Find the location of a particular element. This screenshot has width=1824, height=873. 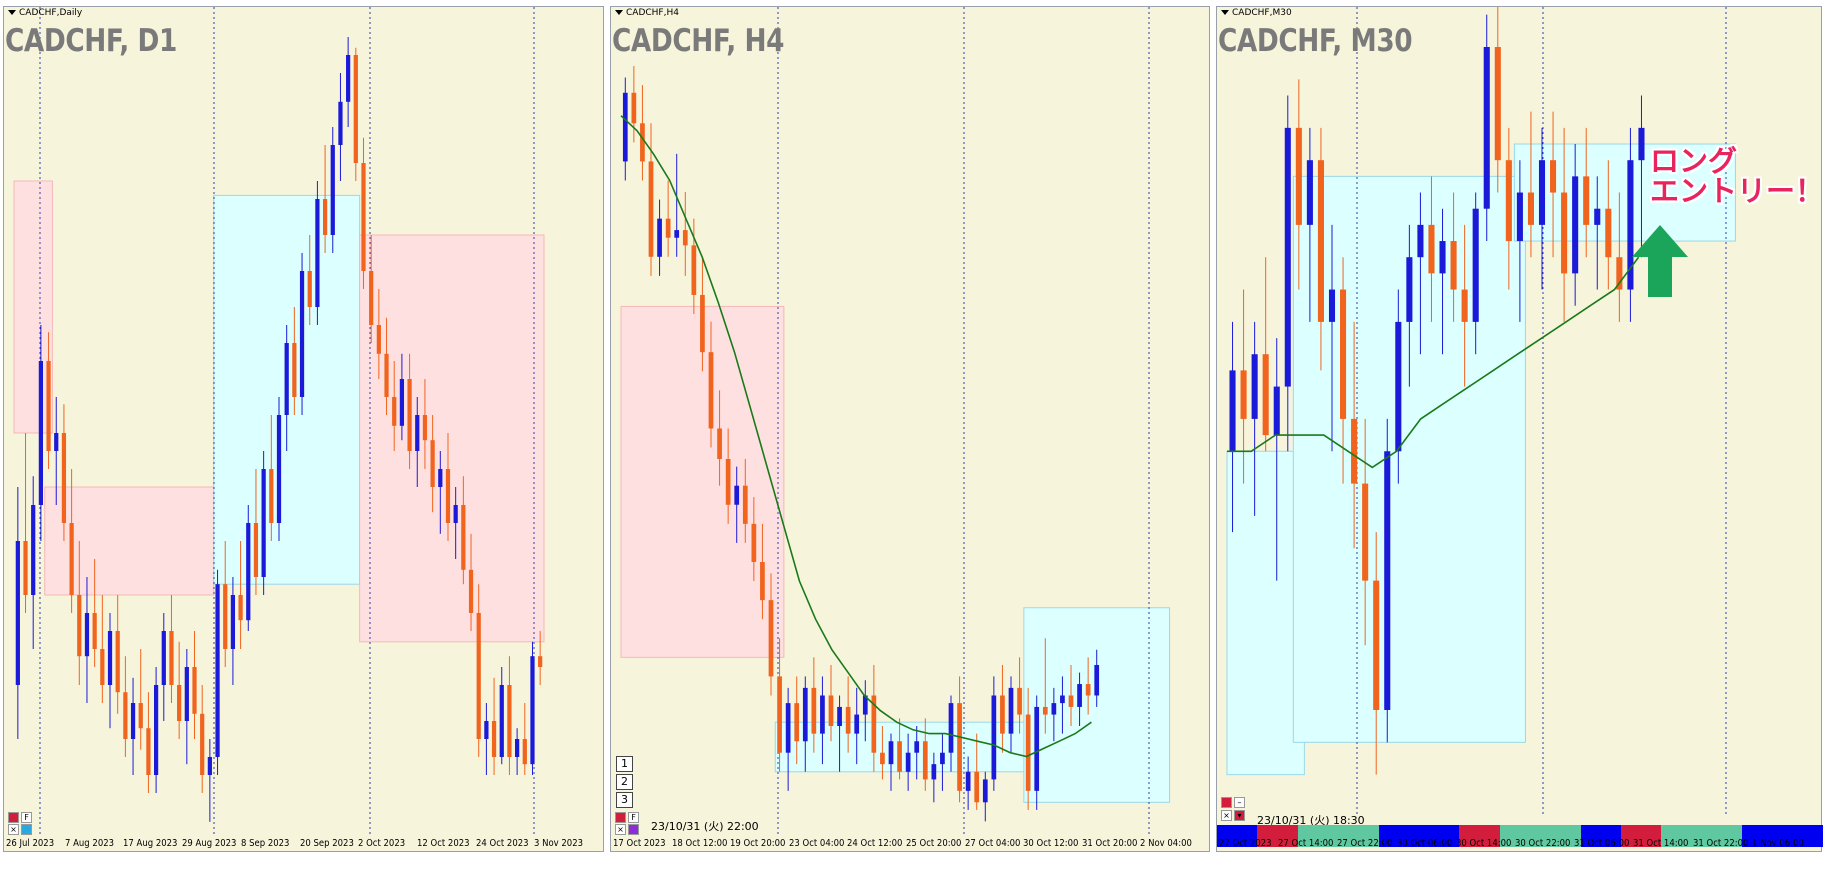

date-tick-label: 12 Oct 2023 is located at coordinates (443, 843).